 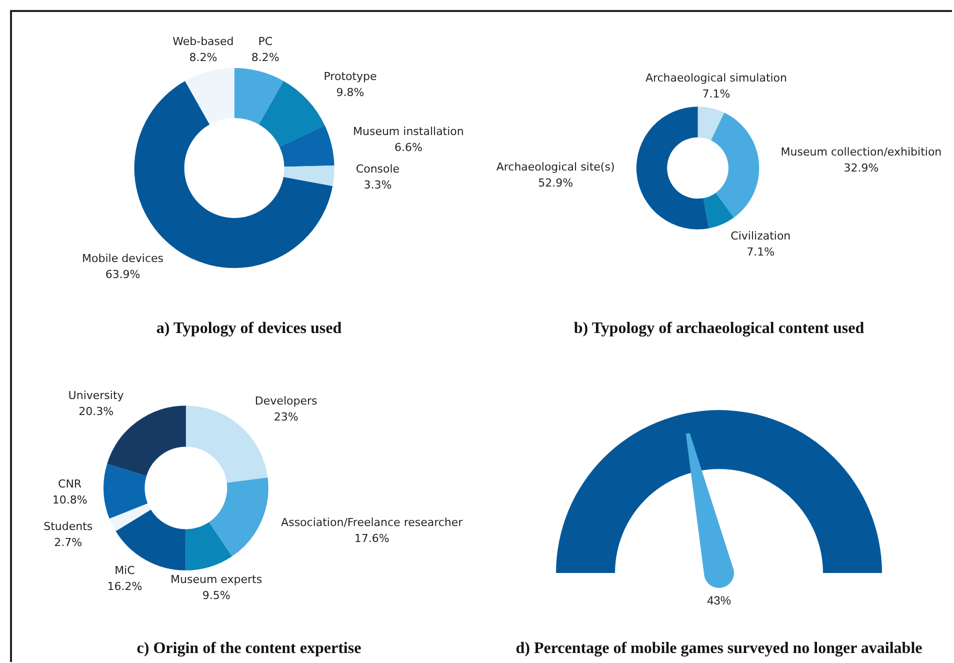 I want to click on slice-label: MiC, so click(x=125, y=570).